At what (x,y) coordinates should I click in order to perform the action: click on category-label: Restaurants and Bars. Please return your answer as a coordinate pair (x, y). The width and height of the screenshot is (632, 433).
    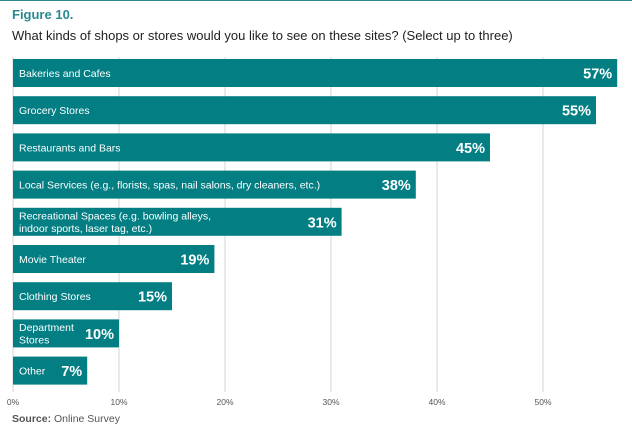
    Looking at the image, I should click on (70, 148).